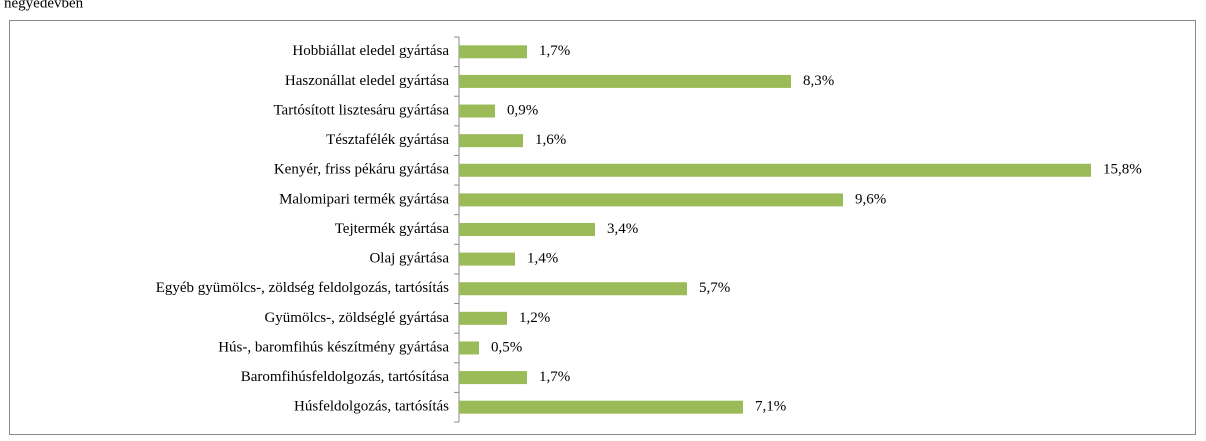 The width and height of the screenshot is (1206, 441). Describe the element at coordinates (714, 288) in the screenshot. I see `data-label: 5,7%` at that location.